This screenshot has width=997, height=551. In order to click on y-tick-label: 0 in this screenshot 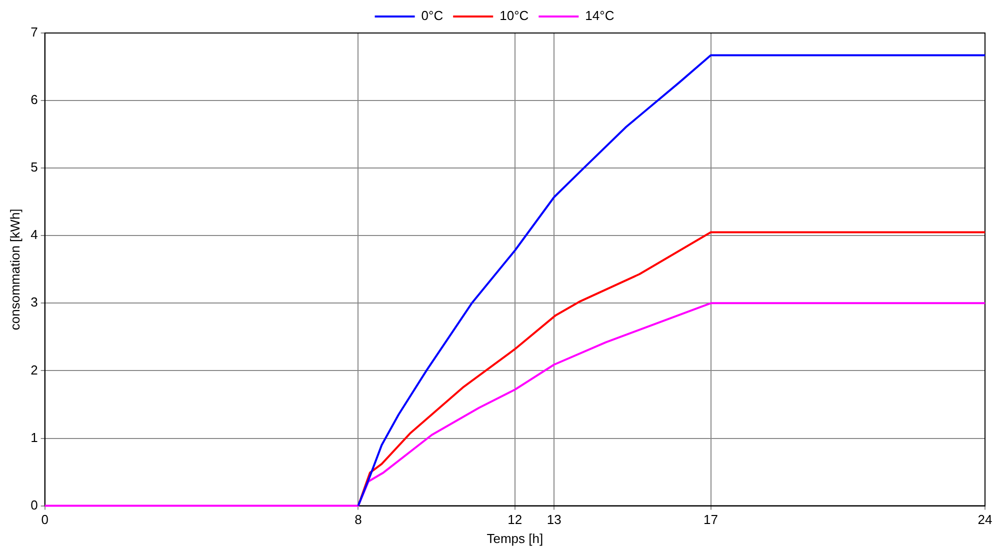, I will do `click(34, 504)`.